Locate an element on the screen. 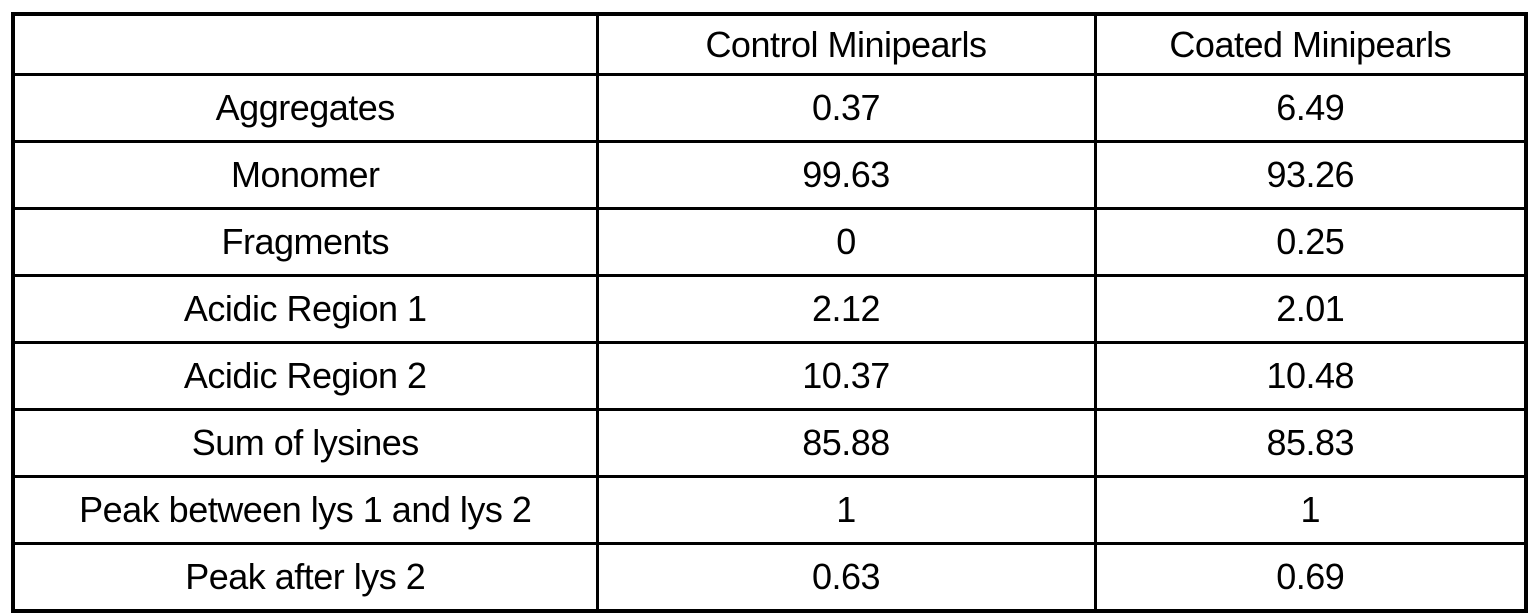  corner-cell is located at coordinates (305, 44).